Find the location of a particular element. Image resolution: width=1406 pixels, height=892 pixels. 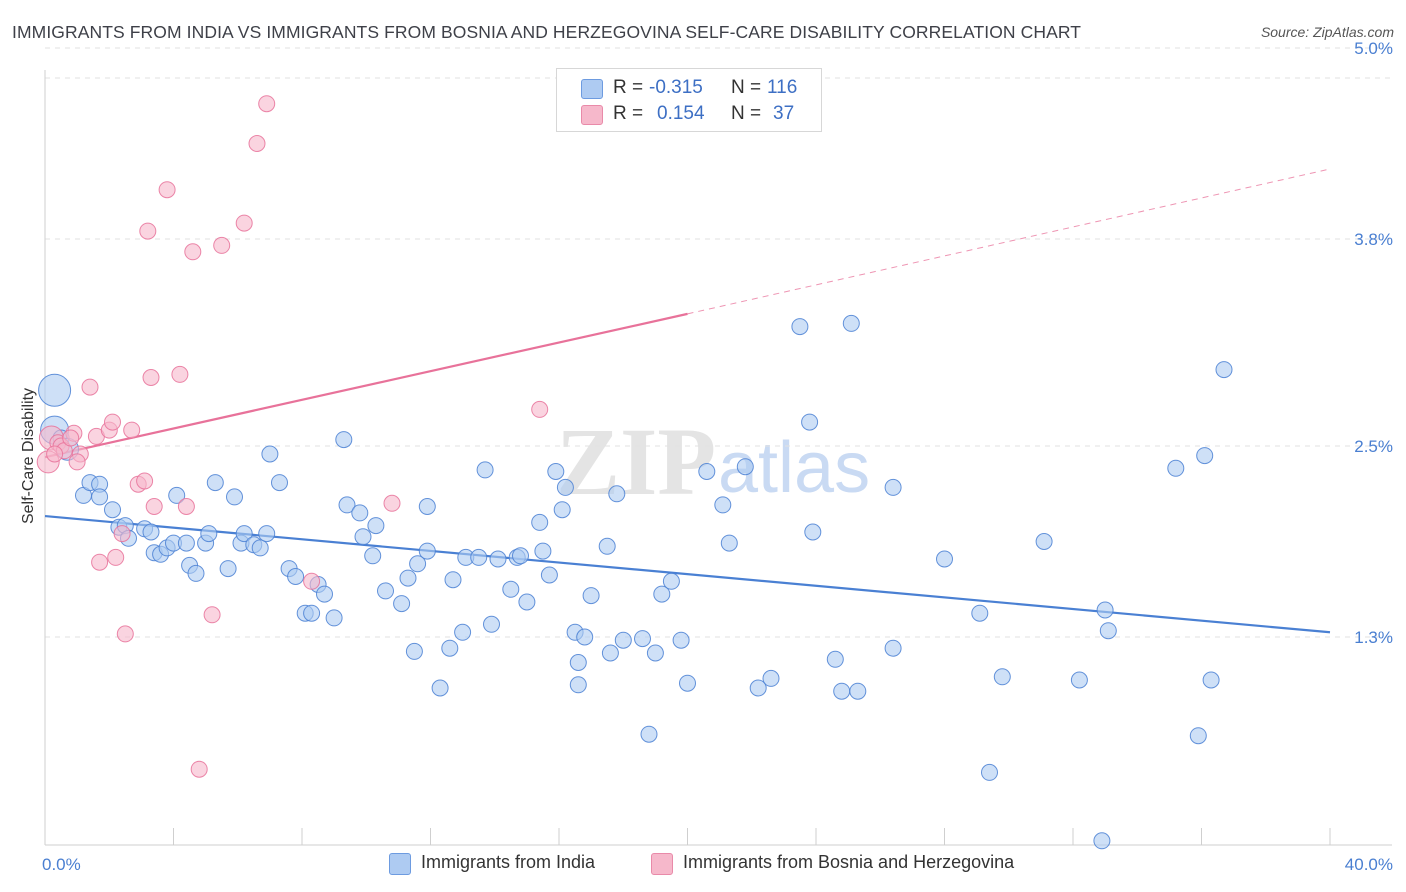

legend-r-value: 0.154 is located at coordinates (681, 113).